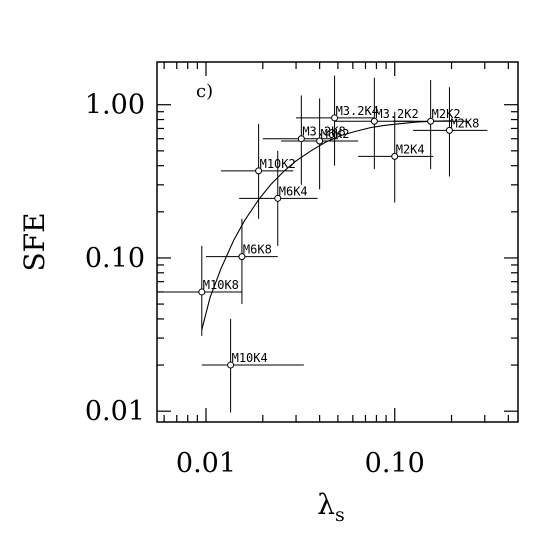 This screenshot has height=554, width=554. Describe the element at coordinates (340, 515) in the screenshot. I see `x-axis-title-subscript: s` at that location.